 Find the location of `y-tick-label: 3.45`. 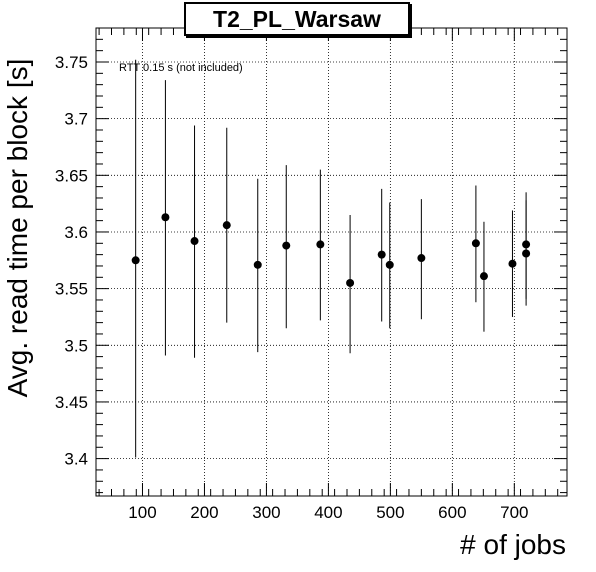

y-tick-label: 3.45 is located at coordinates (71, 402).